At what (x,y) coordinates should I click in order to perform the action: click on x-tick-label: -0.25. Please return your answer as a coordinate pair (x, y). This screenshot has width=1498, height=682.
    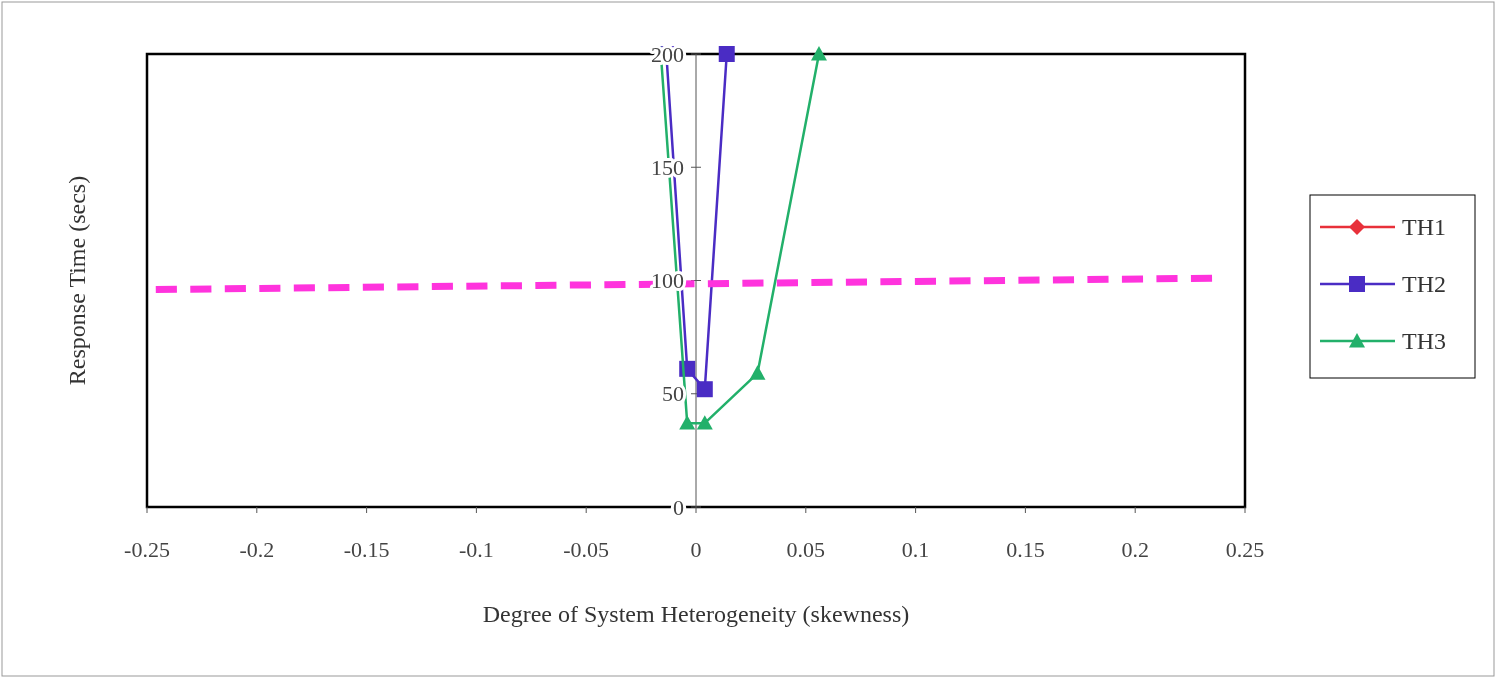
    Looking at the image, I should click on (147, 549).